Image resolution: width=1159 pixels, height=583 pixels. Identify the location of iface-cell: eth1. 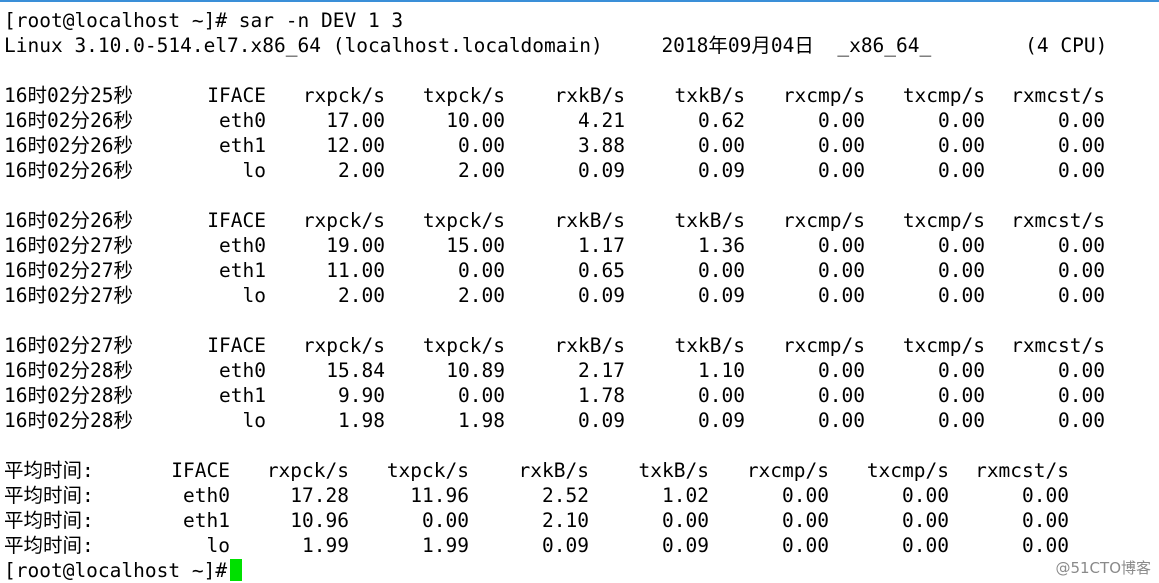
(242, 145).